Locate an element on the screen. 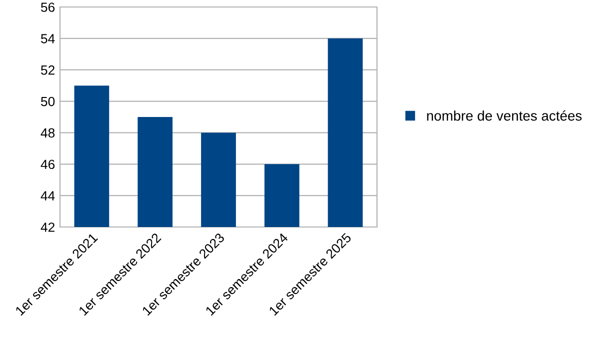 The height and width of the screenshot is (340, 605). y-tick-label: 54 is located at coordinates (47, 39).